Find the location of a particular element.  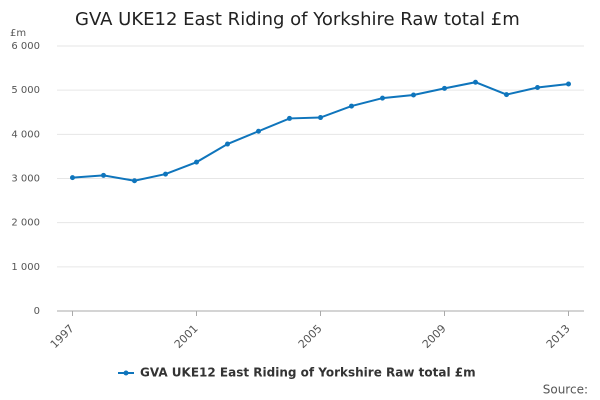

x-tick-label: 2013 is located at coordinates (558, 336).